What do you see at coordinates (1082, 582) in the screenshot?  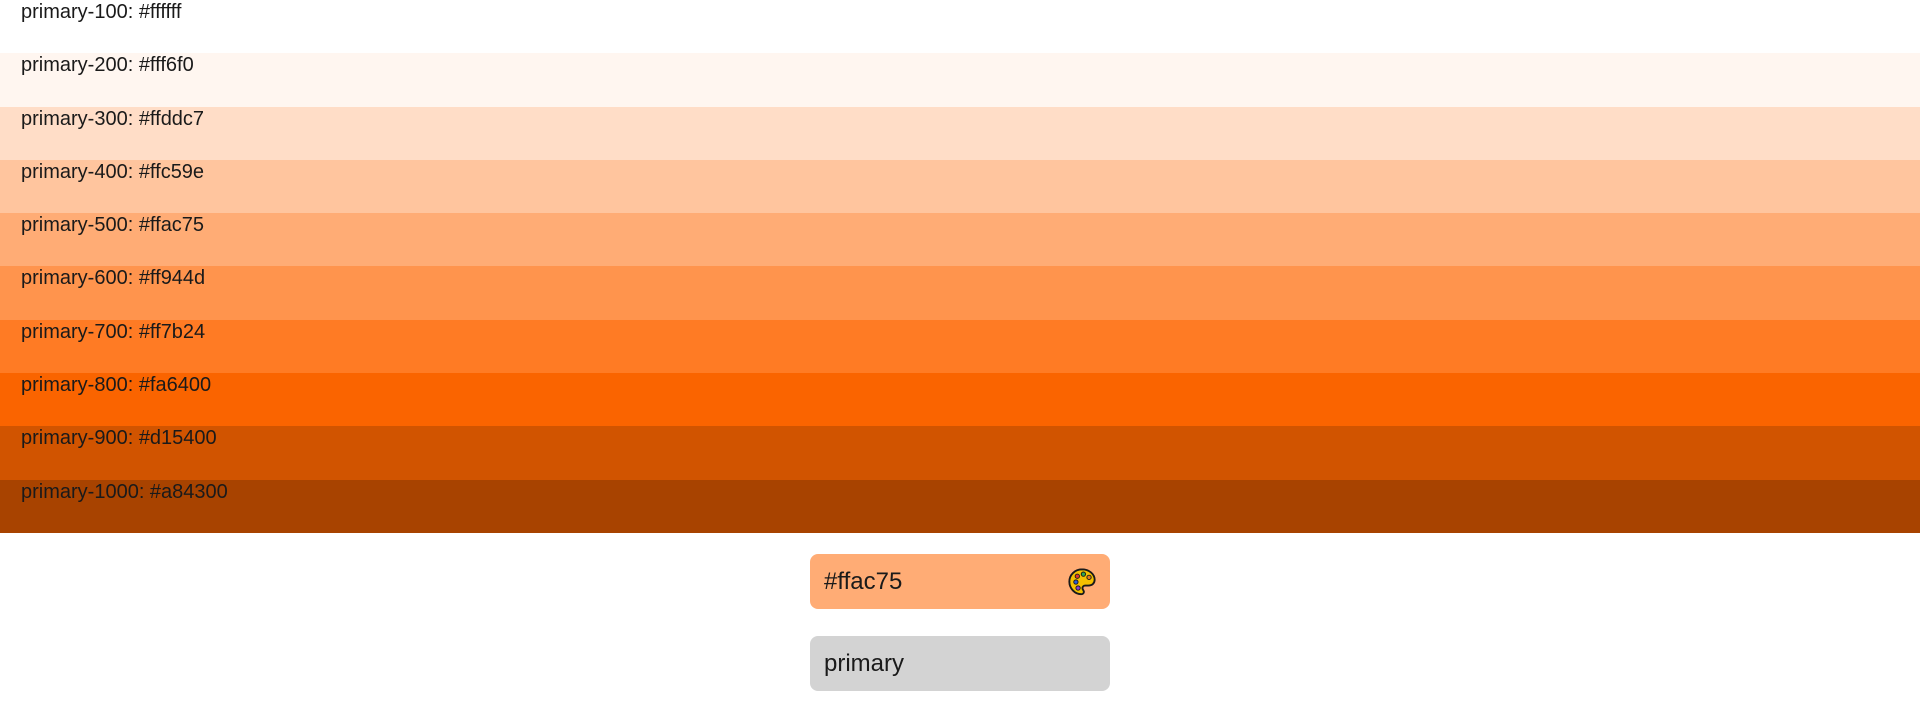 I see `palette-icon` at bounding box center [1082, 582].